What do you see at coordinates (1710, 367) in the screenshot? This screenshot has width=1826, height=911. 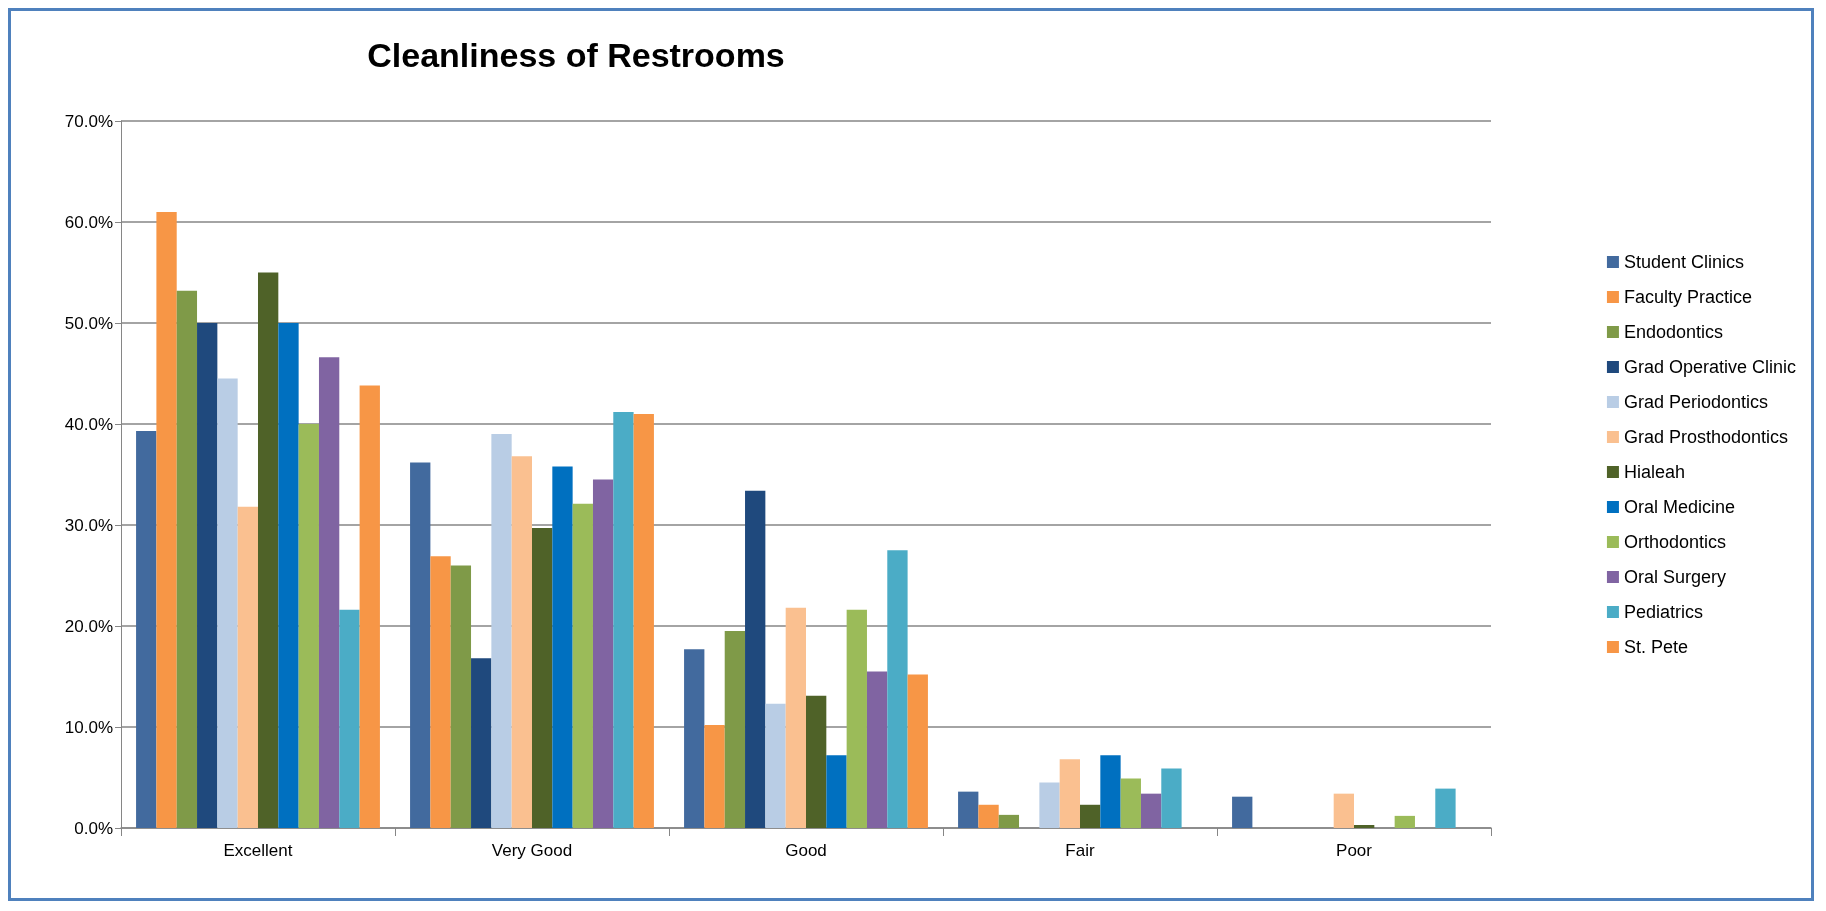 I see `legend-label: Grad Operative Clinic` at bounding box center [1710, 367].